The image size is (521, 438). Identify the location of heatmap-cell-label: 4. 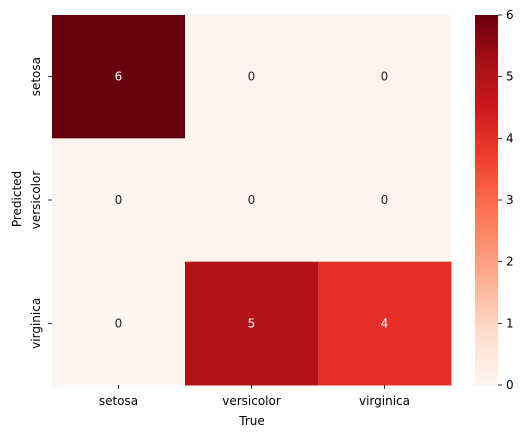
(385, 323).